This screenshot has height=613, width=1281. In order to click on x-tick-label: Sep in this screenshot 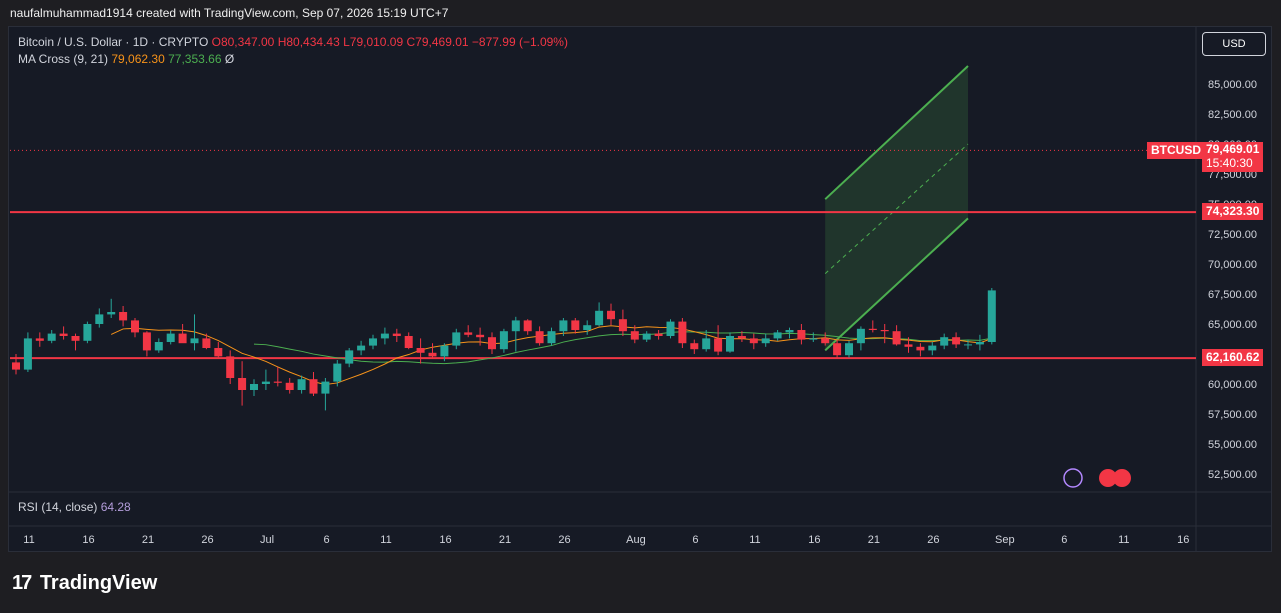, I will do `click(1005, 540)`.